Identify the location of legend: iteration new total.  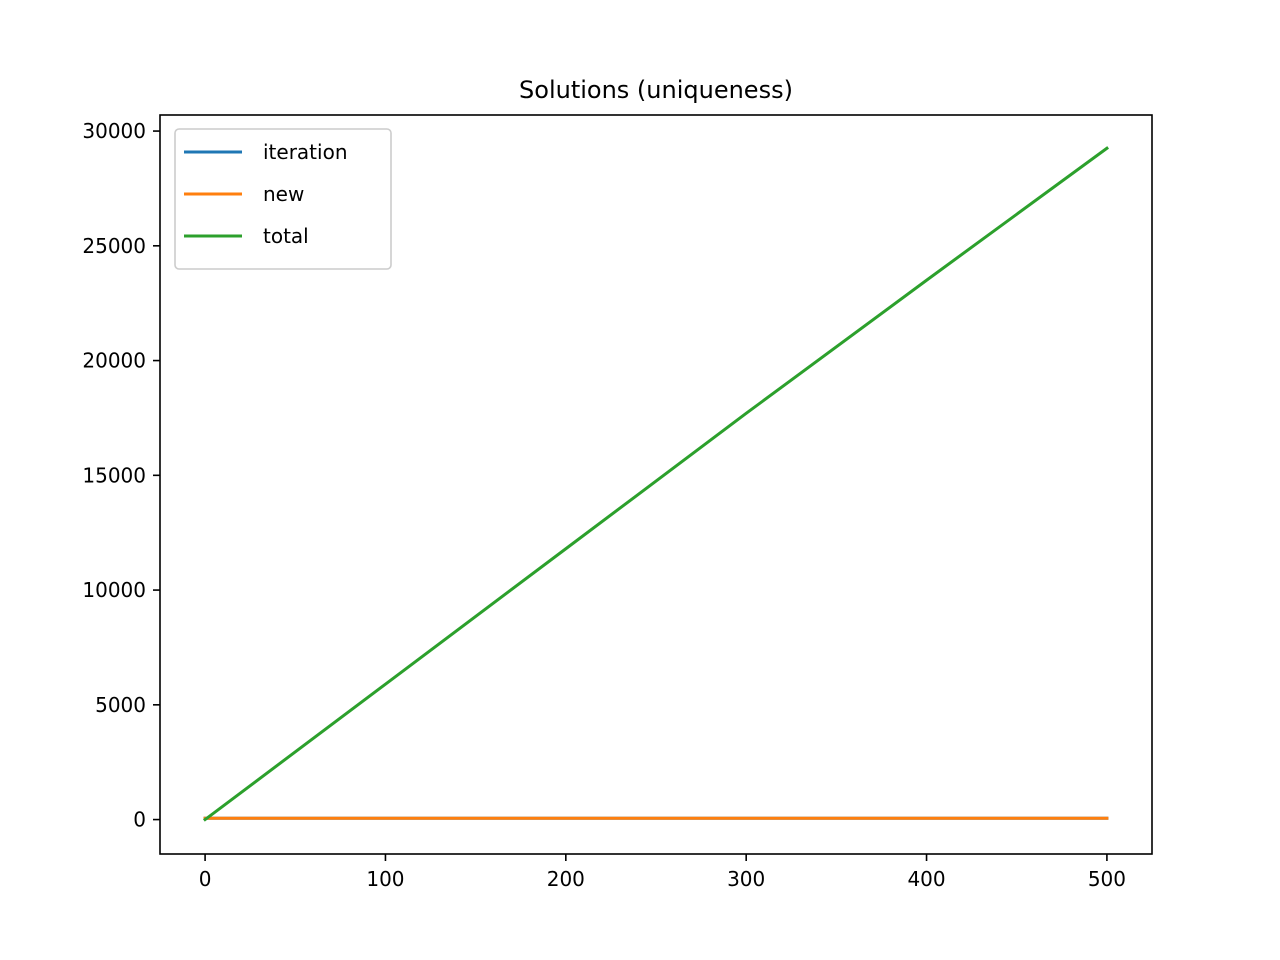
(283, 199).